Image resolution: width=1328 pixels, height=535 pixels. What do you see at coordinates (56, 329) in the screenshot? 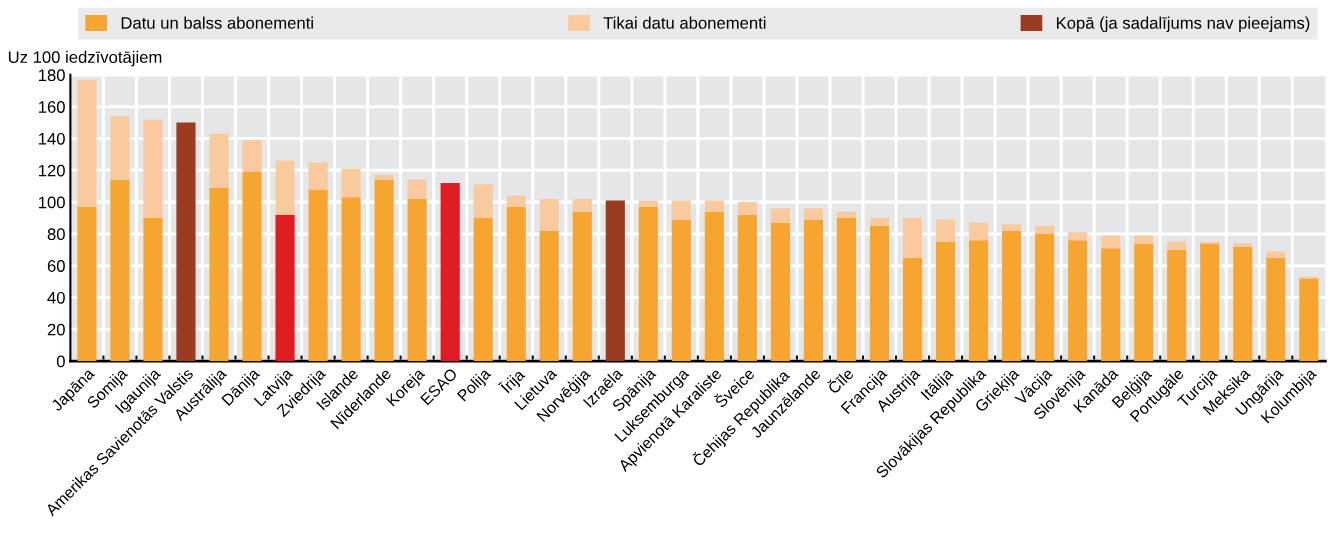
I see `y-tick-label: 20` at bounding box center [56, 329].